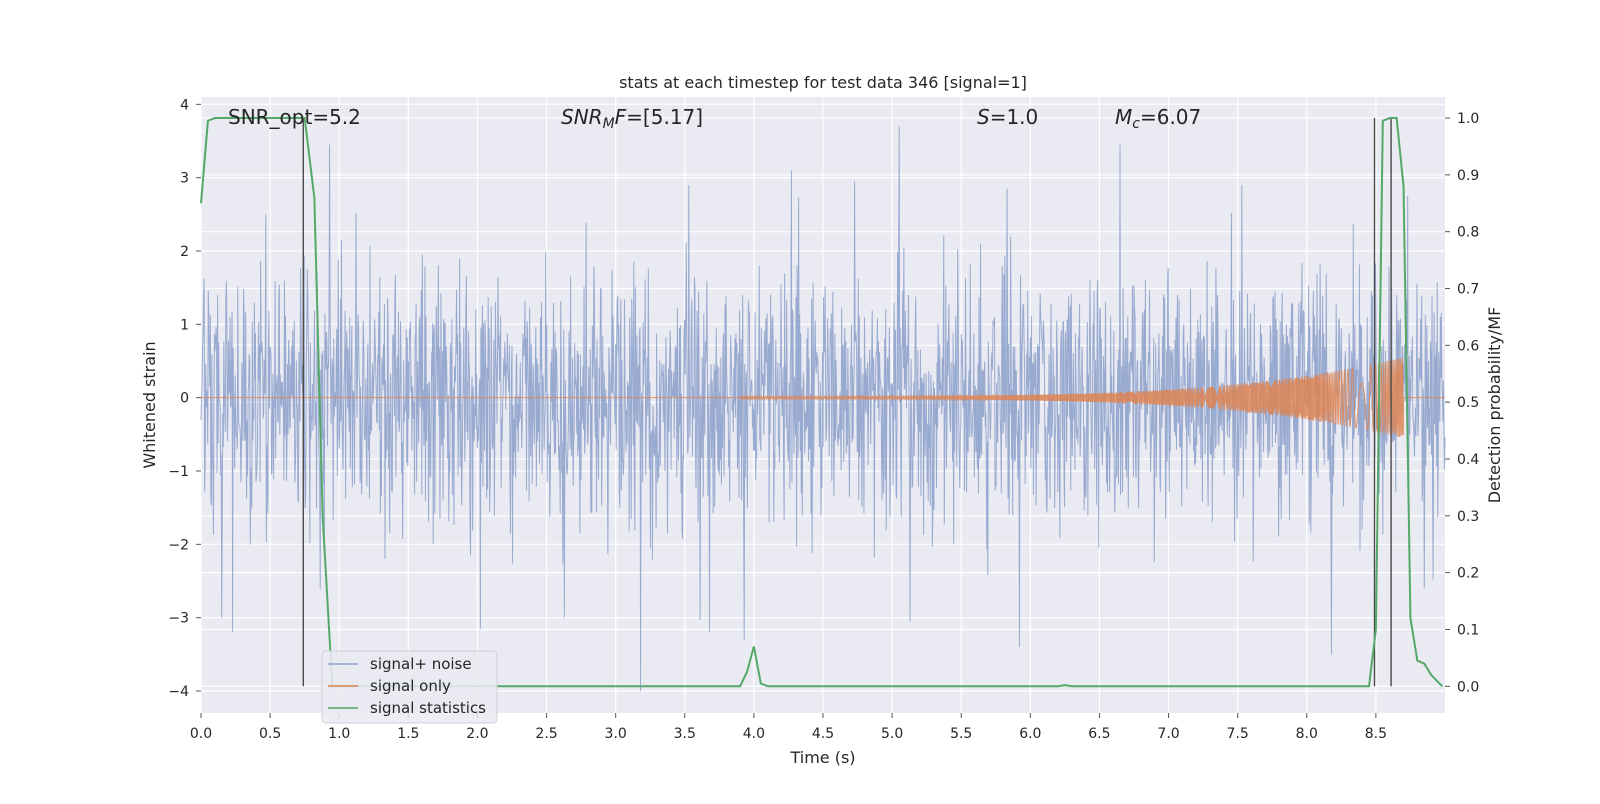  What do you see at coordinates (609, 124) in the screenshot?
I see `annotation-snr-mf-sub: M` at bounding box center [609, 124].